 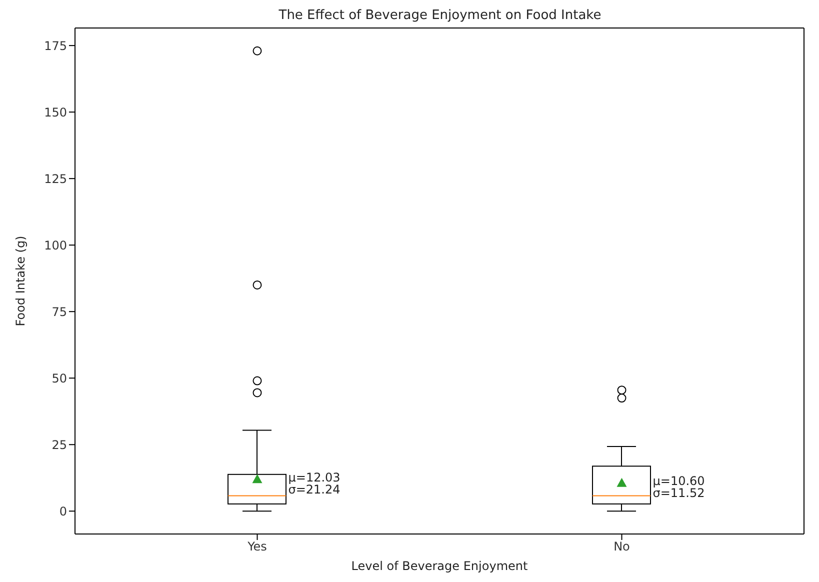 I want to click on y-axis-title: Food Intake (g), so click(x=20, y=281).